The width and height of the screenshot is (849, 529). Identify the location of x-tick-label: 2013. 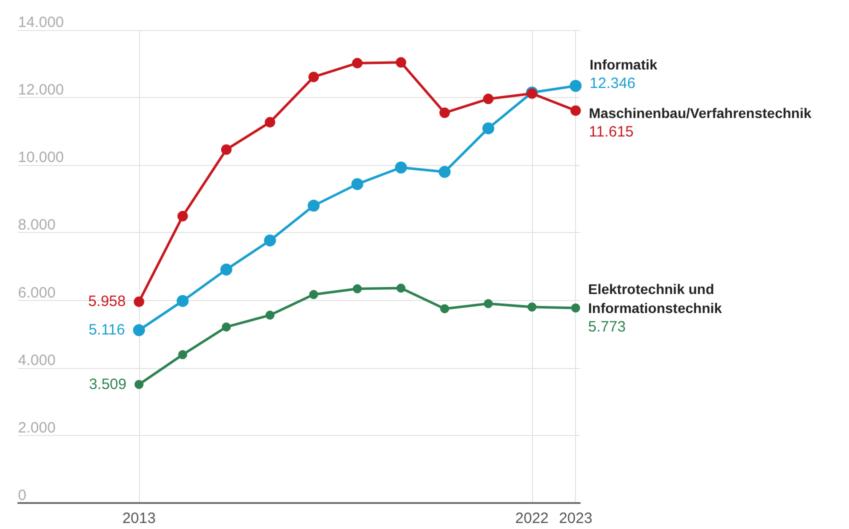
(139, 518).